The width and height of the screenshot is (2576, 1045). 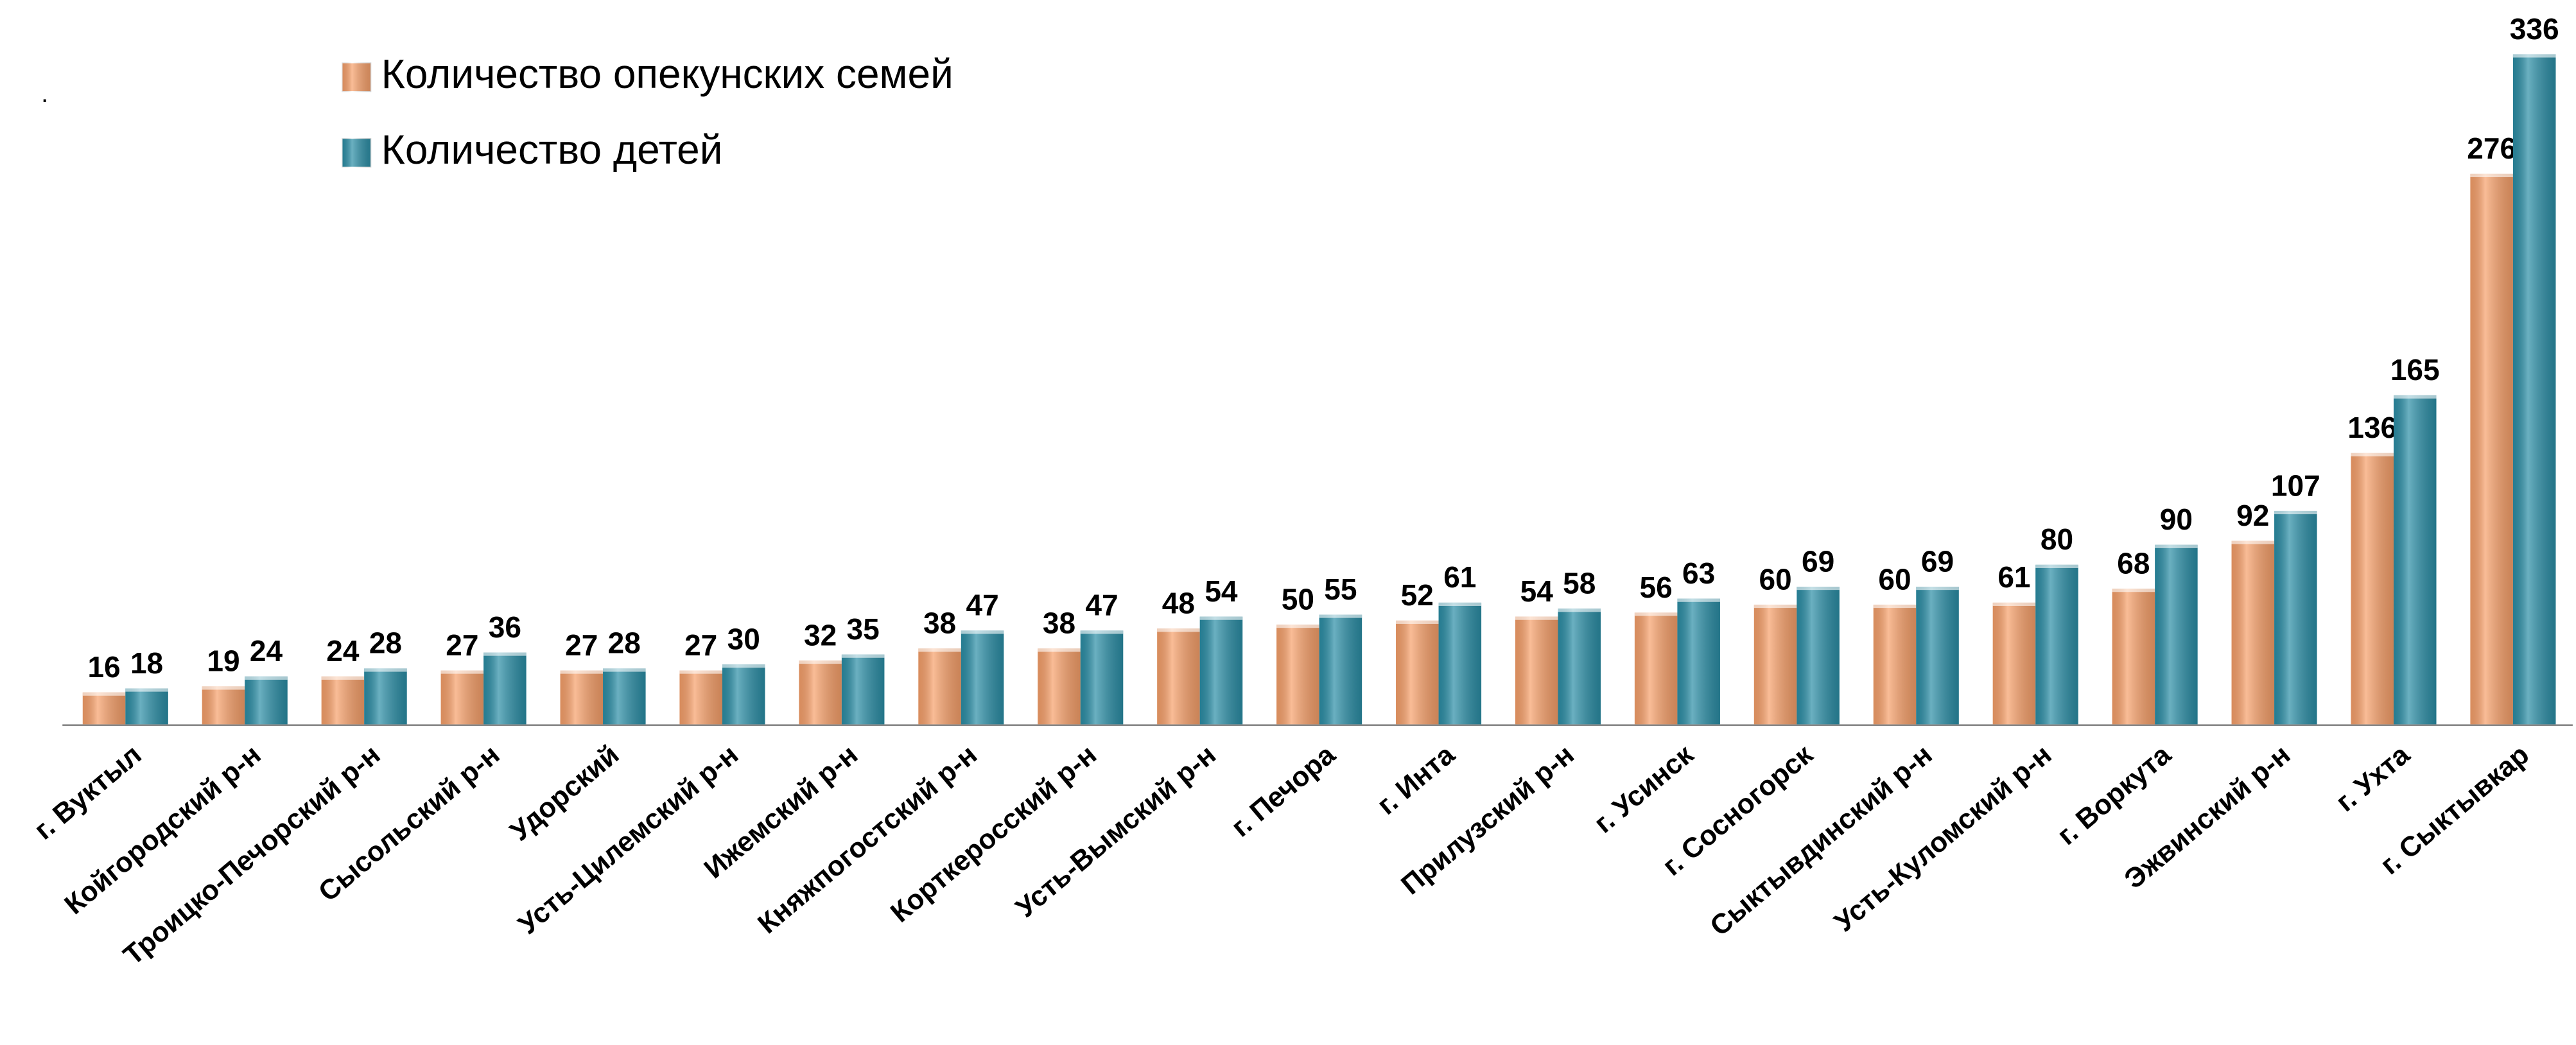 What do you see at coordinates (629, 840) in the screenshot?
I see `x-tick-label: Усть-Цилемский р-н` at bounding box center [629, 840].